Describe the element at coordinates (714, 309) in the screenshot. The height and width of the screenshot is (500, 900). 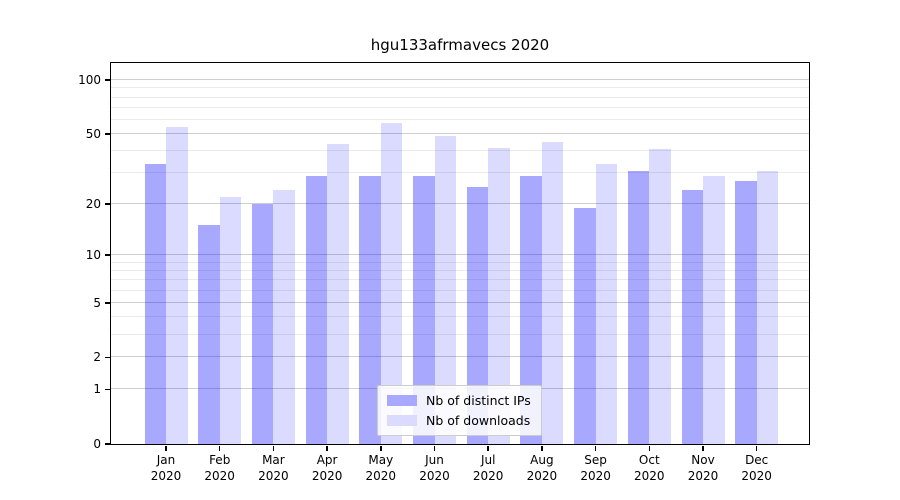
I see `bar-nb-of-downloads-nov` at that location.